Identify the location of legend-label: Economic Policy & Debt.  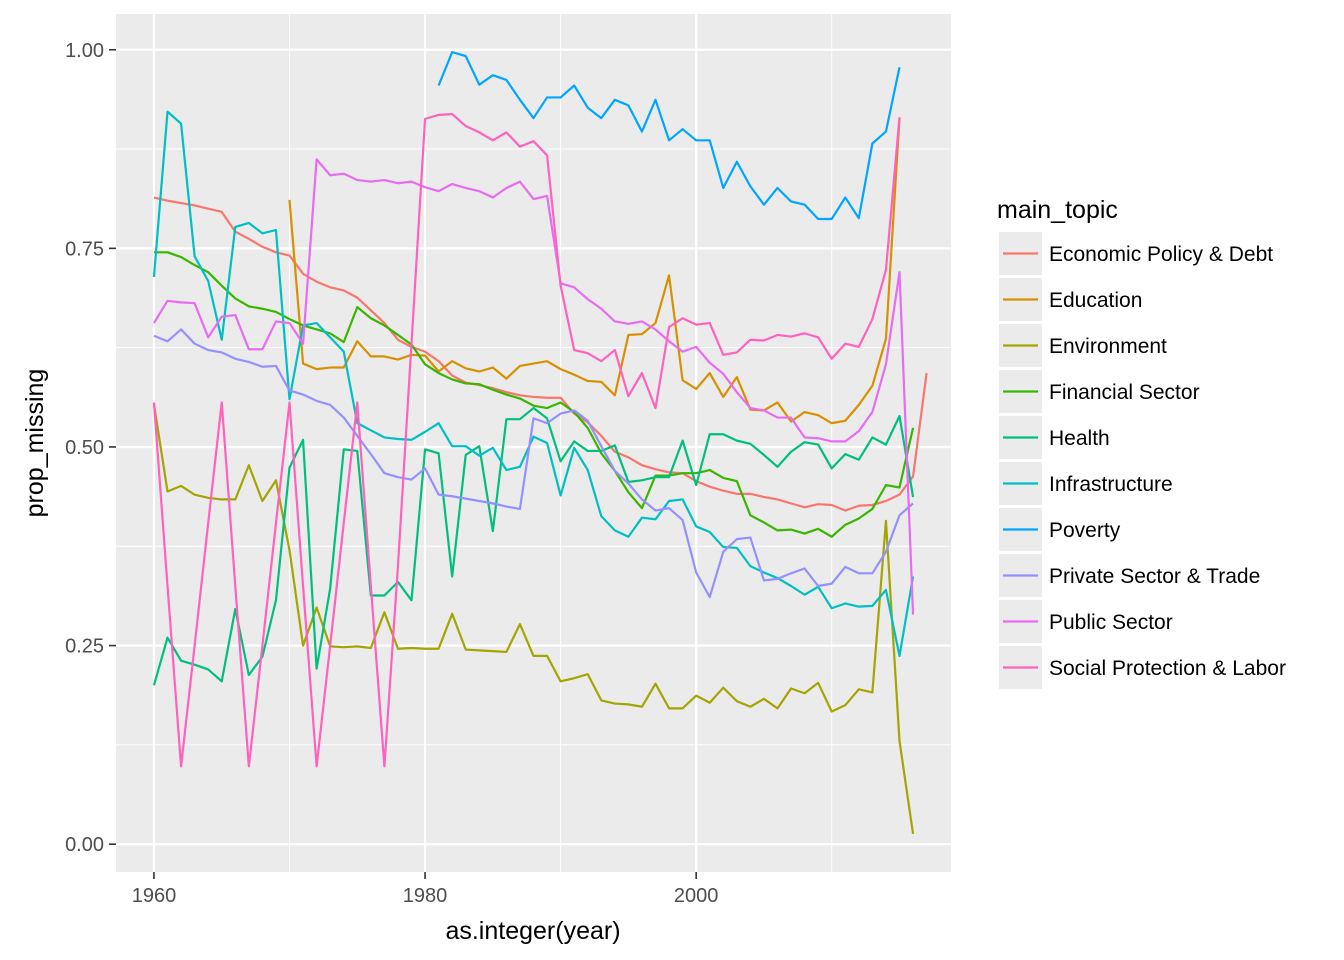
(1161, 254).